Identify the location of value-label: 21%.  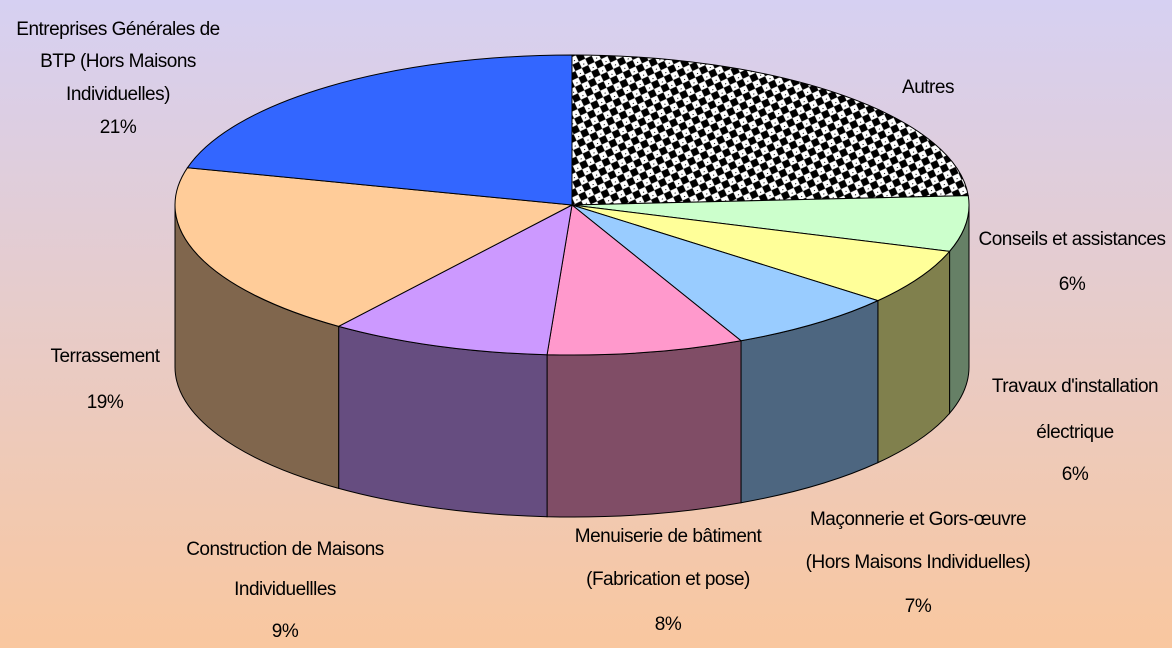
(118, 127).